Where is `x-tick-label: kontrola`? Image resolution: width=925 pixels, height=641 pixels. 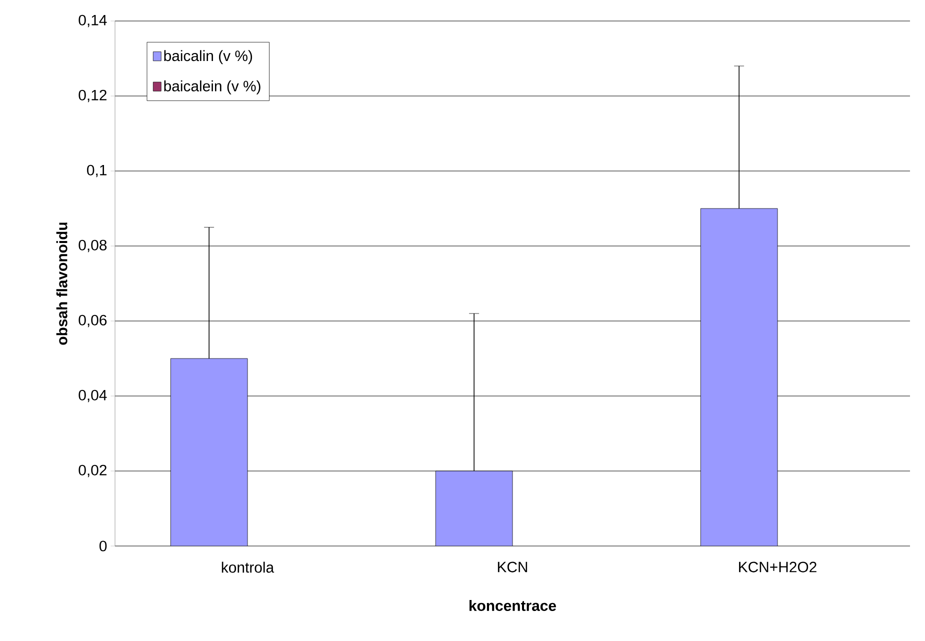
x-tick-label: kontrola is located at coordinates (248, 567).